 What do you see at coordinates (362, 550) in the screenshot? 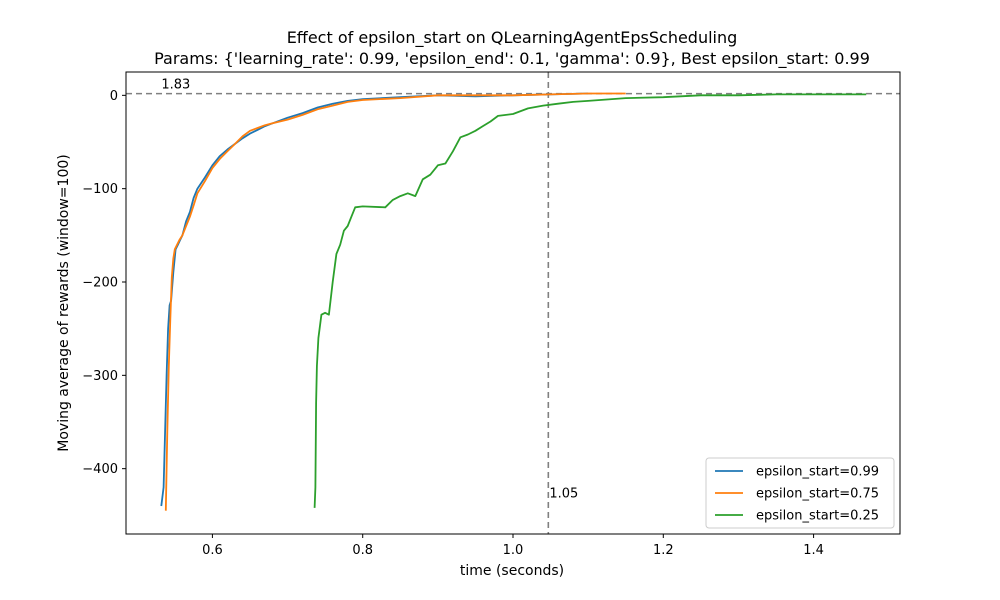
I see `x-tick-label: 0.8` at bounding box center [362, 550].